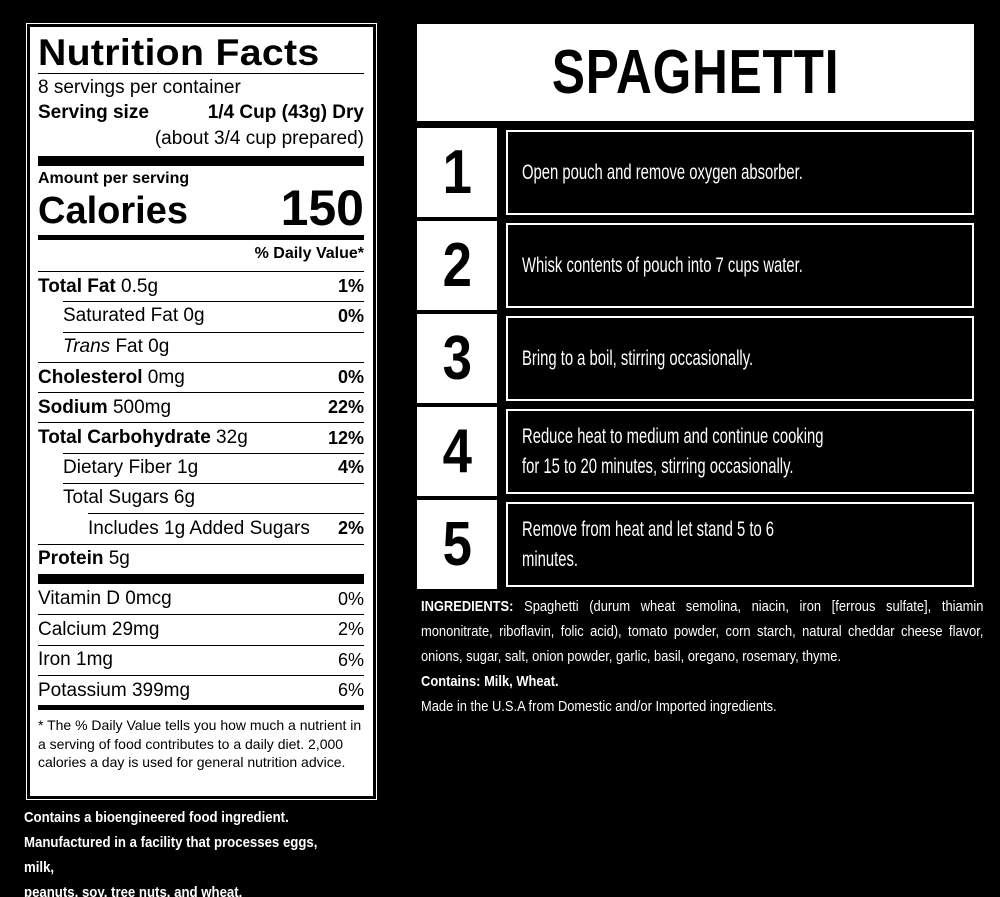  Describe the element at coordinates (322, 208) in the screenshot. I see `calories-value: 150` at that location.